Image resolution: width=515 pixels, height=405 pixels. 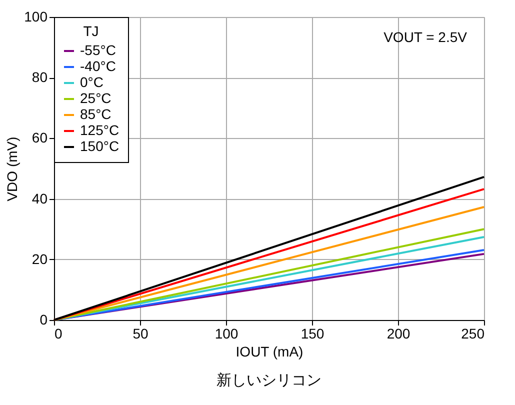 What do you see at coordinates (36, 16) in the screenshot?
I see `y-tick-label: 100` at bounding box center [36, 16].